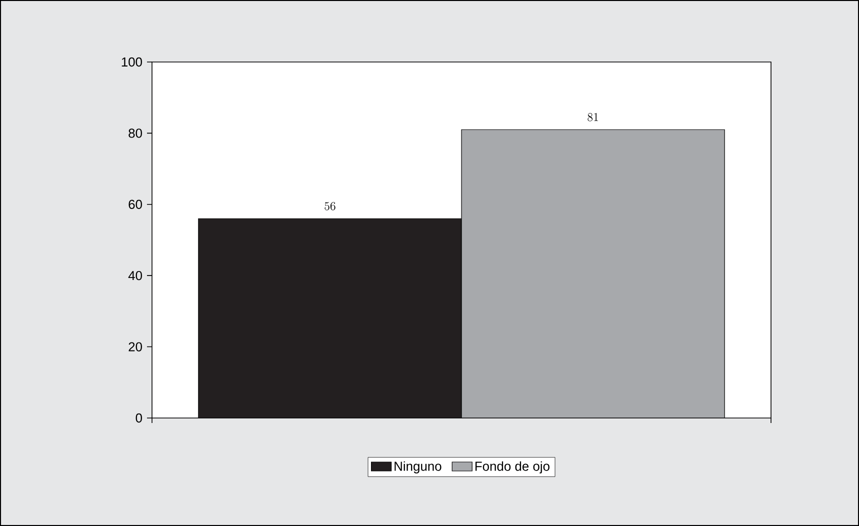 Image resolution: width=859 pixels, height=526 pixels. I want to click on y-tick-label: 100, so click(132, 62).